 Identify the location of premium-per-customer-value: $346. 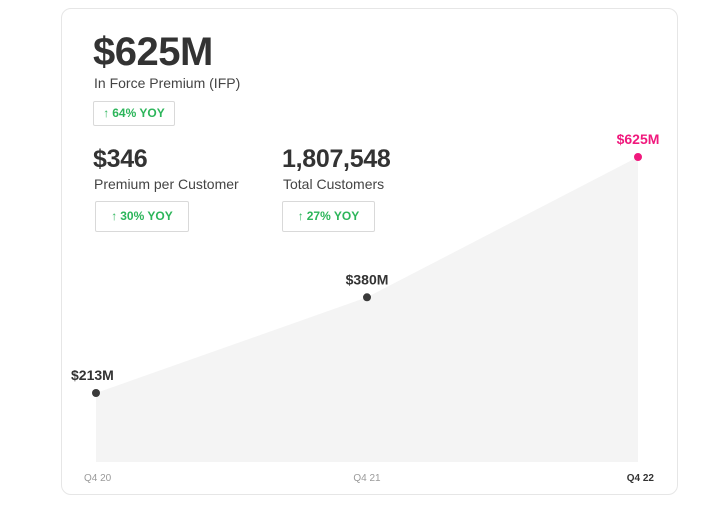
(120, 159).